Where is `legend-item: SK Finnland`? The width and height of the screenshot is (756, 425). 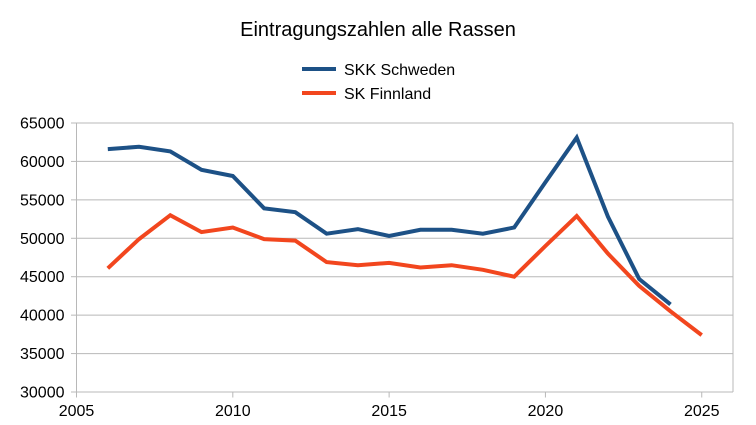
legend-item: SK Finnland is located at coordinates (378, 95).